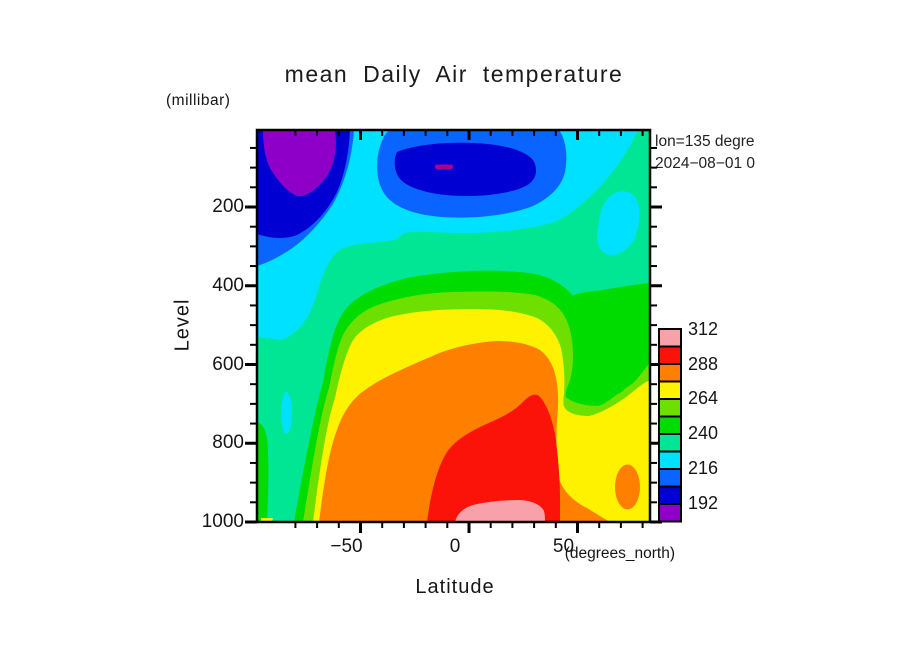  What do you see at coordinates (619, 553) in the screenshot?
I see `x-axis-unit-label: (degrees_north)` at bounding box center [619, 553].